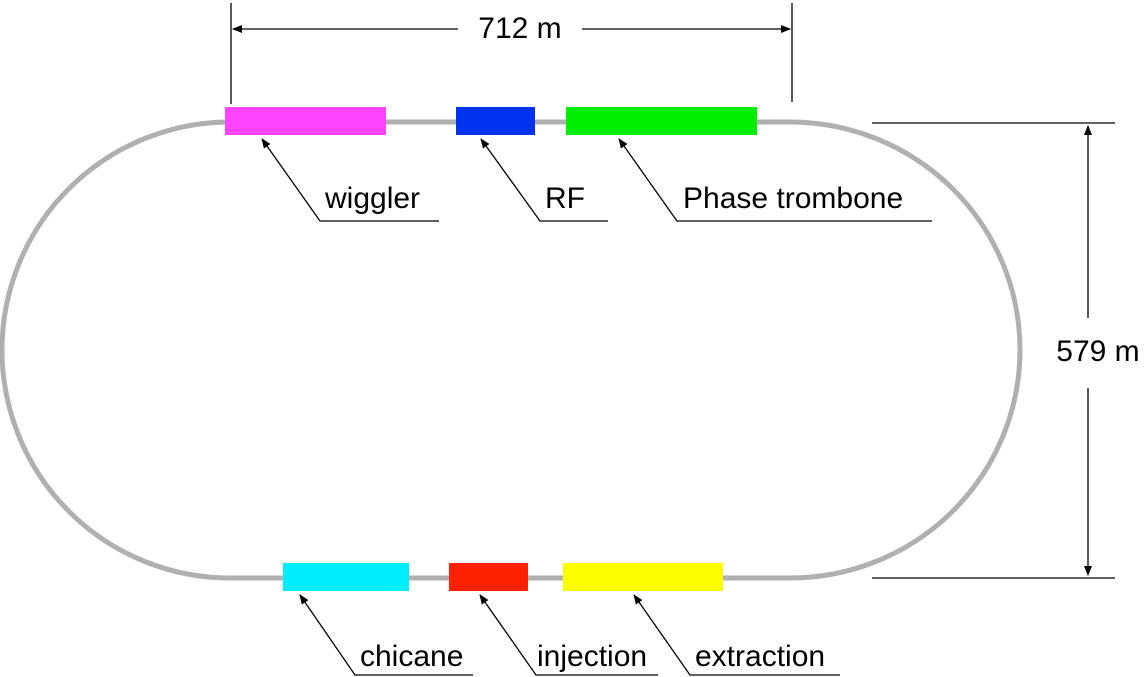 The height and width of the screenshot is (677, 1144). Describe the element at coordinates (565, 198) in the screenshot. I see `rf-label: RF` at that location.